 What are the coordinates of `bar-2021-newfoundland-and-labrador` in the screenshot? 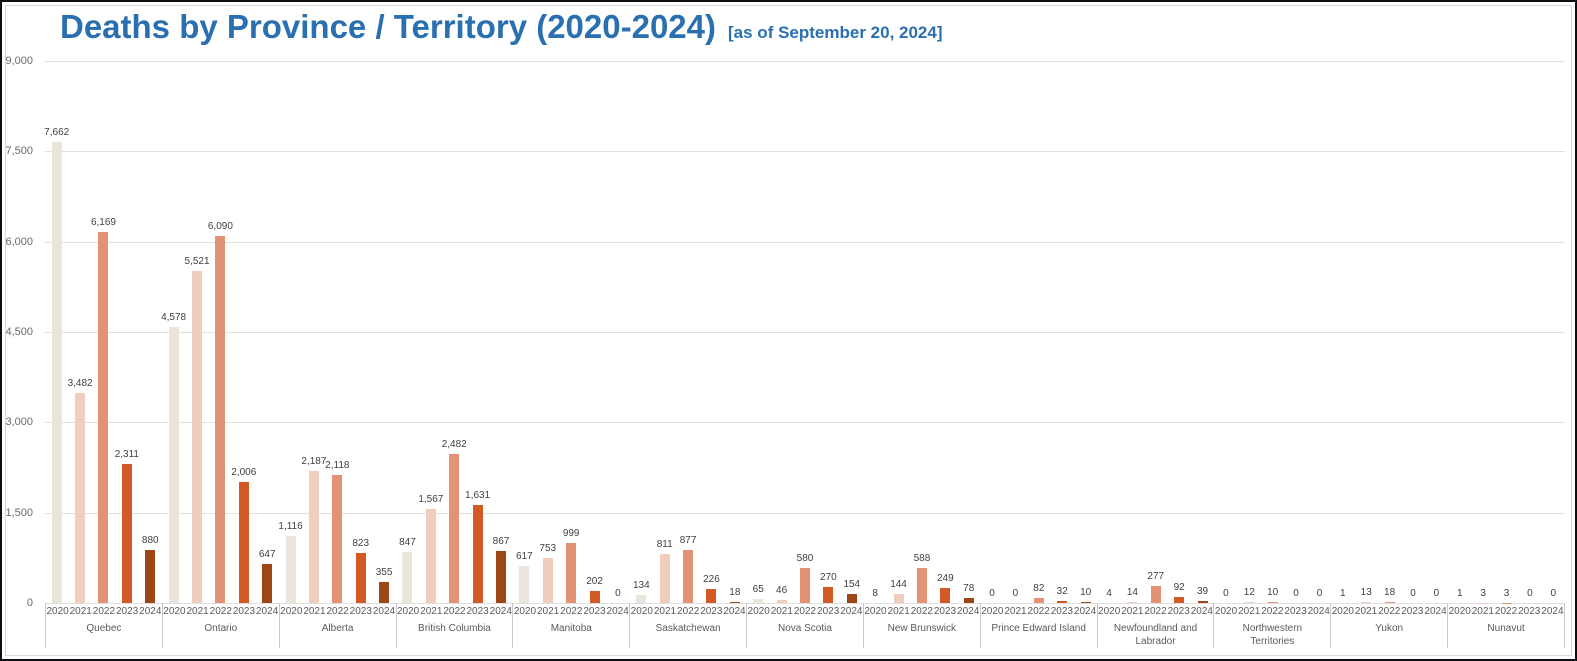 It's located at (1132, 602).